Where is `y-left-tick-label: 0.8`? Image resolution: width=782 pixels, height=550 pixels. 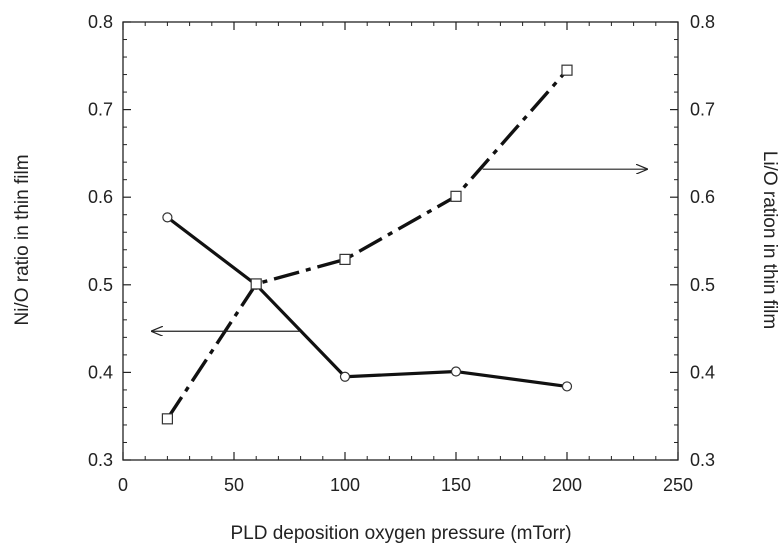 y-left-tick-label: 0.8 is located at coordinates (100, 22).